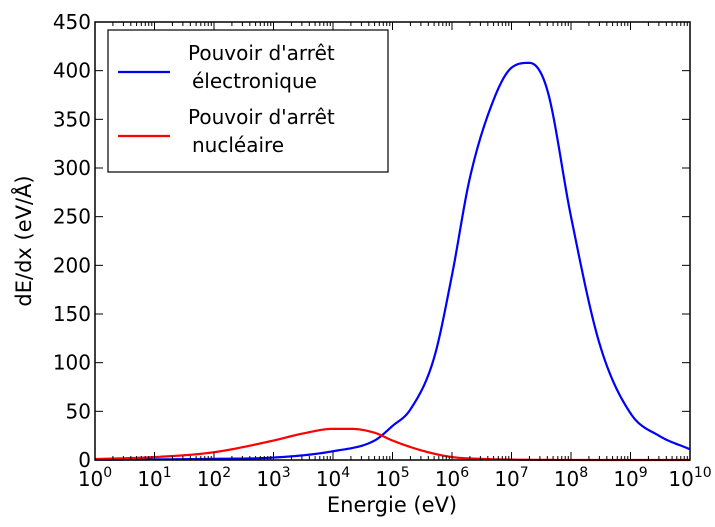  I want to click on x-tick-label: 10³, so click(273, 478).